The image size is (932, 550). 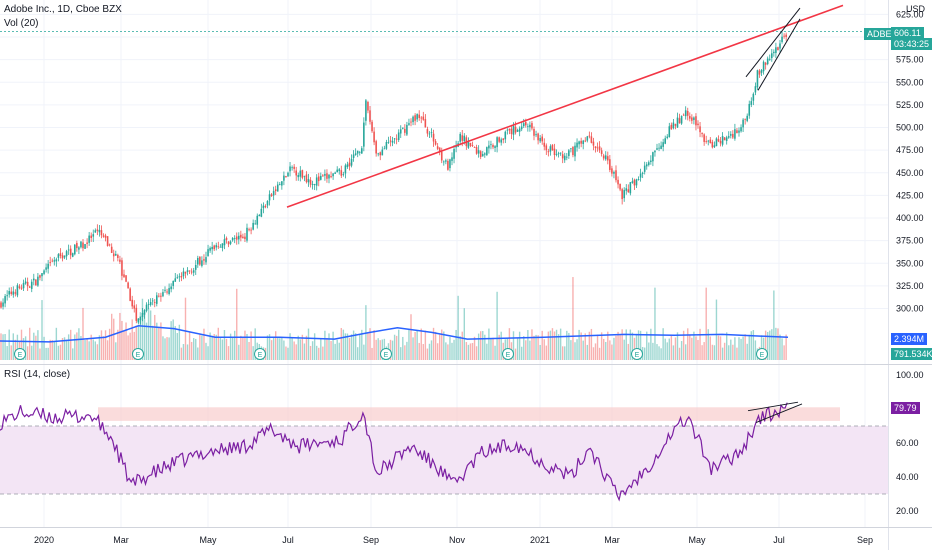 I want to click on time-tick-label: 2020, so click(x=44, y=540).